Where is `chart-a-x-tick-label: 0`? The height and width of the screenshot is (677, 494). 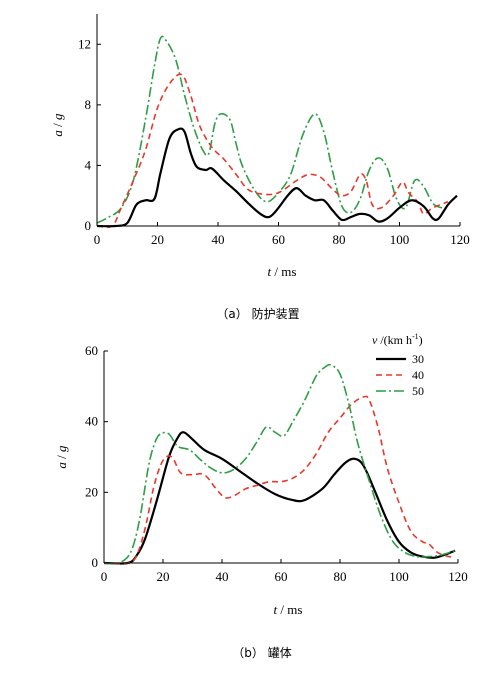 chart-a-x-tick-label: 0 is located at coordinates (97, 239).